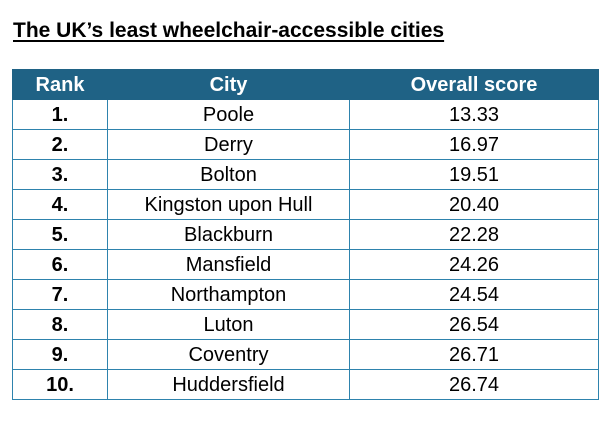  Describe the element at coordinates (60, 84) in the screenshot. I see `rank-column-header: Rank` at that location.